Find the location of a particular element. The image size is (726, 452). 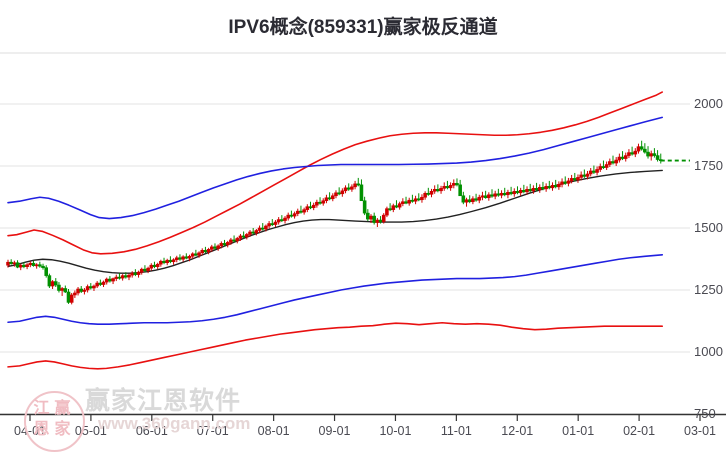

x-tick-label: 03-01 is located at coordinates (700, 431).